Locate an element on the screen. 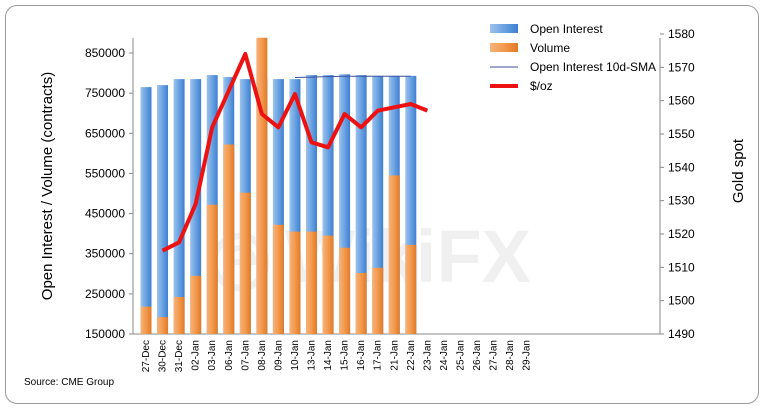 This screenshot has height=411, width=766. y-left-tick-label: 150000 is located at coordinates (105, 334).